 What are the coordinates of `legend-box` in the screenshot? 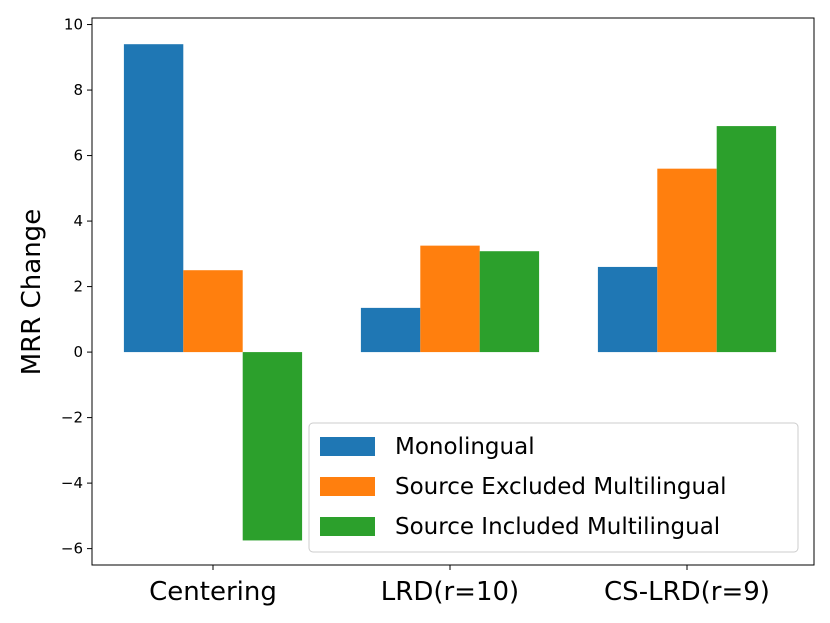 It's located at (553, 487).